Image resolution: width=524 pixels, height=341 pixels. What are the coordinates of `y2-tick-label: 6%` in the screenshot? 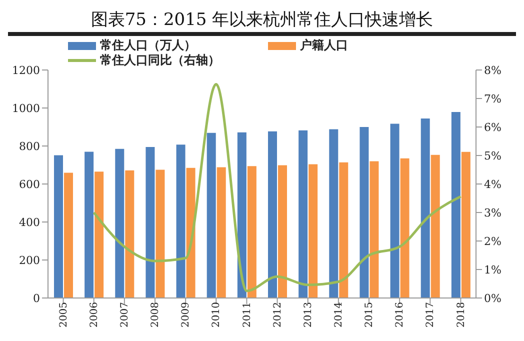 It's located at (493, 127).